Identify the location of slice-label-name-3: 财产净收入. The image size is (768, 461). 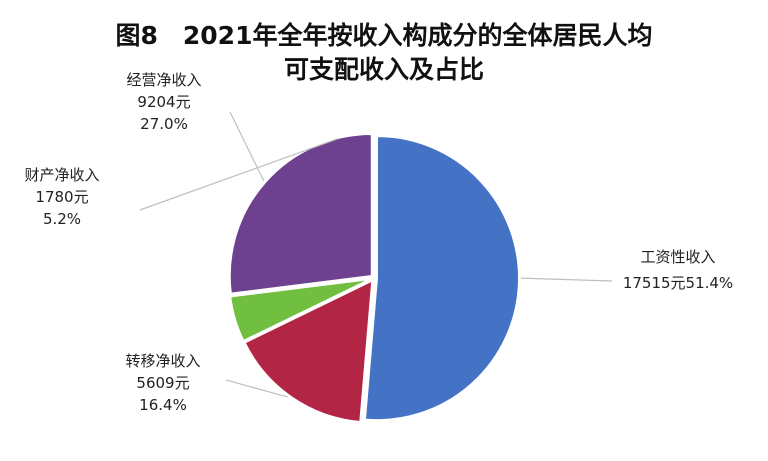
(61, 175).